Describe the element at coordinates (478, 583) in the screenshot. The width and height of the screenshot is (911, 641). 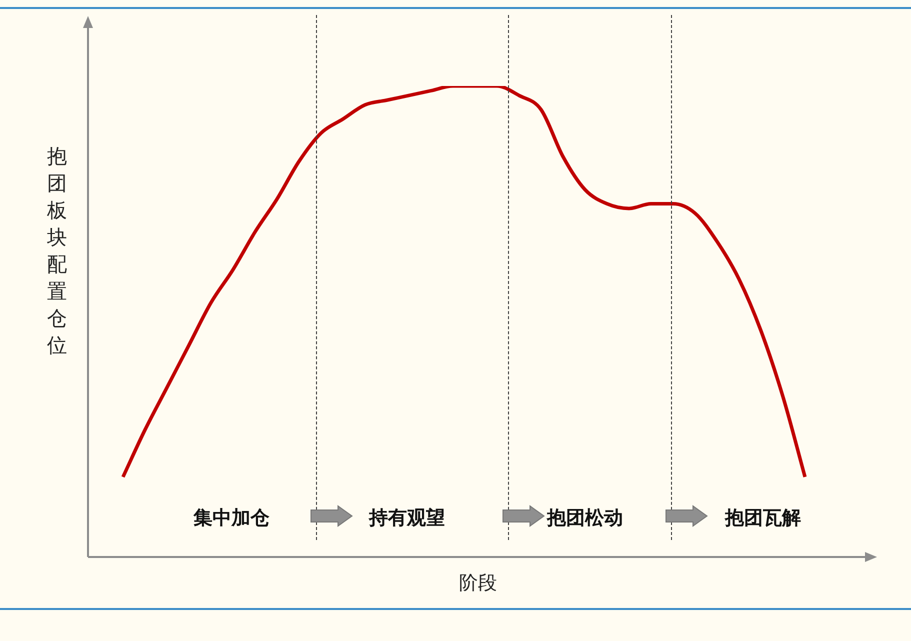
I see `x-axis-title: 阶段` at that location.